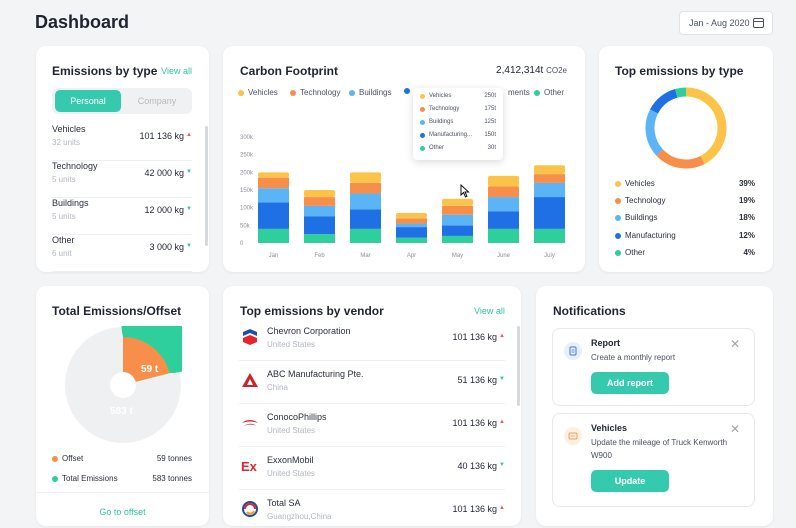  Describe the element at coordinates (630, 383) in the screenshot. I see `add-report-button: Add report` at that location.